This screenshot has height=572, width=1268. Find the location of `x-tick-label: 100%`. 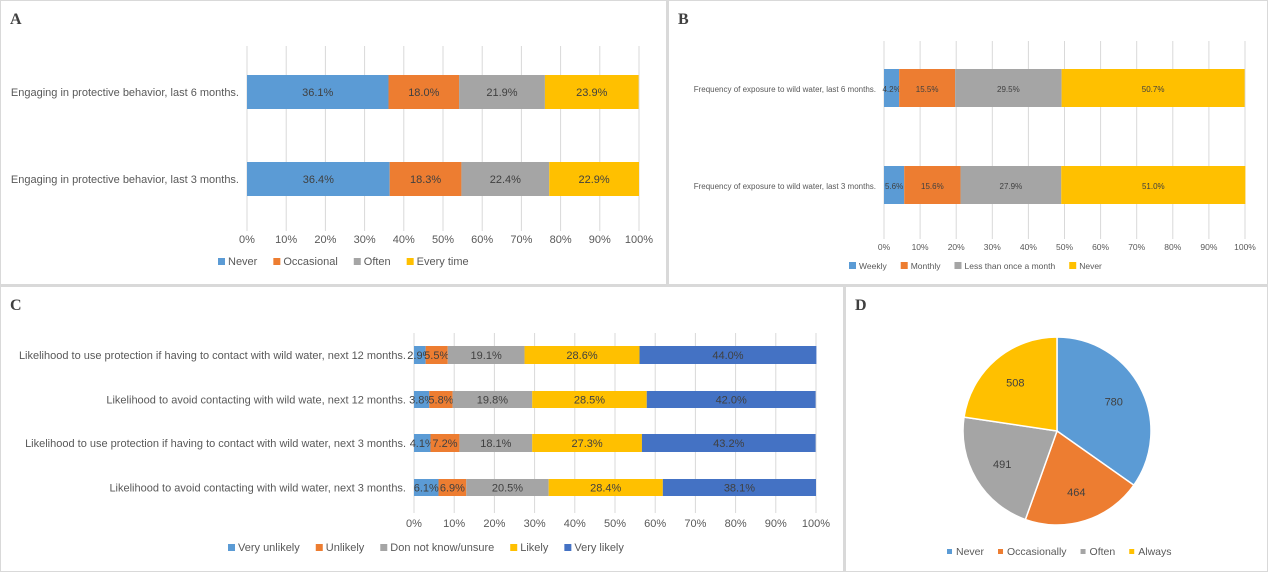

x-tick-label: 100% is located at coordinates (639, 240).